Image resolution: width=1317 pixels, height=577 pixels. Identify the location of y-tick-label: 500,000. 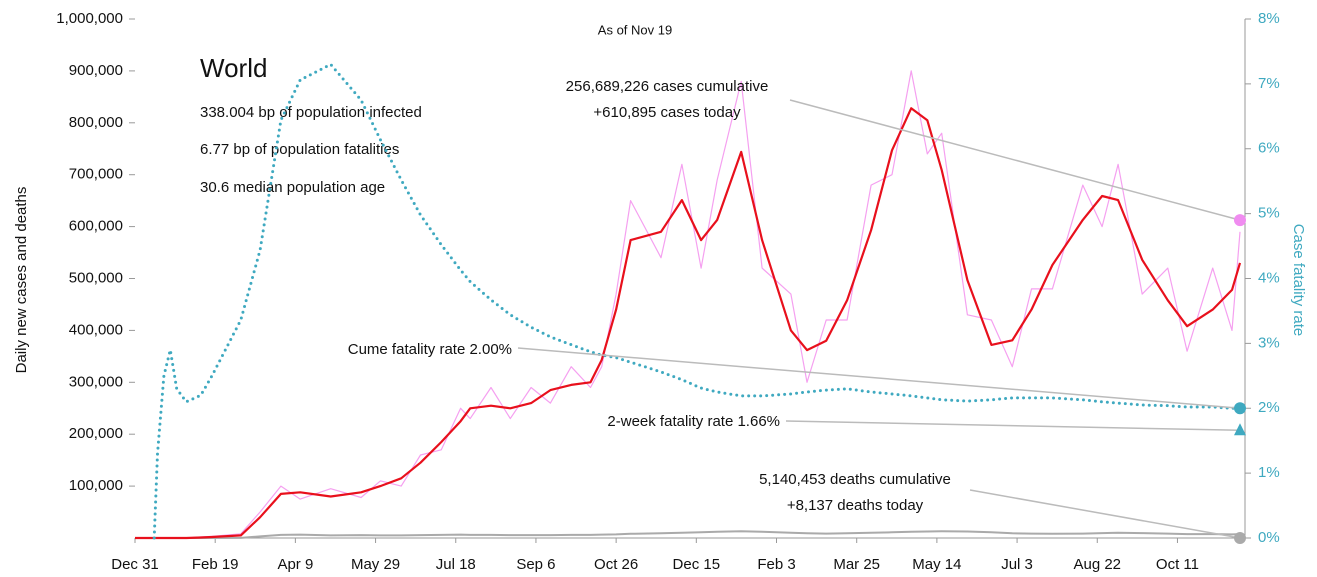
(96, 277).